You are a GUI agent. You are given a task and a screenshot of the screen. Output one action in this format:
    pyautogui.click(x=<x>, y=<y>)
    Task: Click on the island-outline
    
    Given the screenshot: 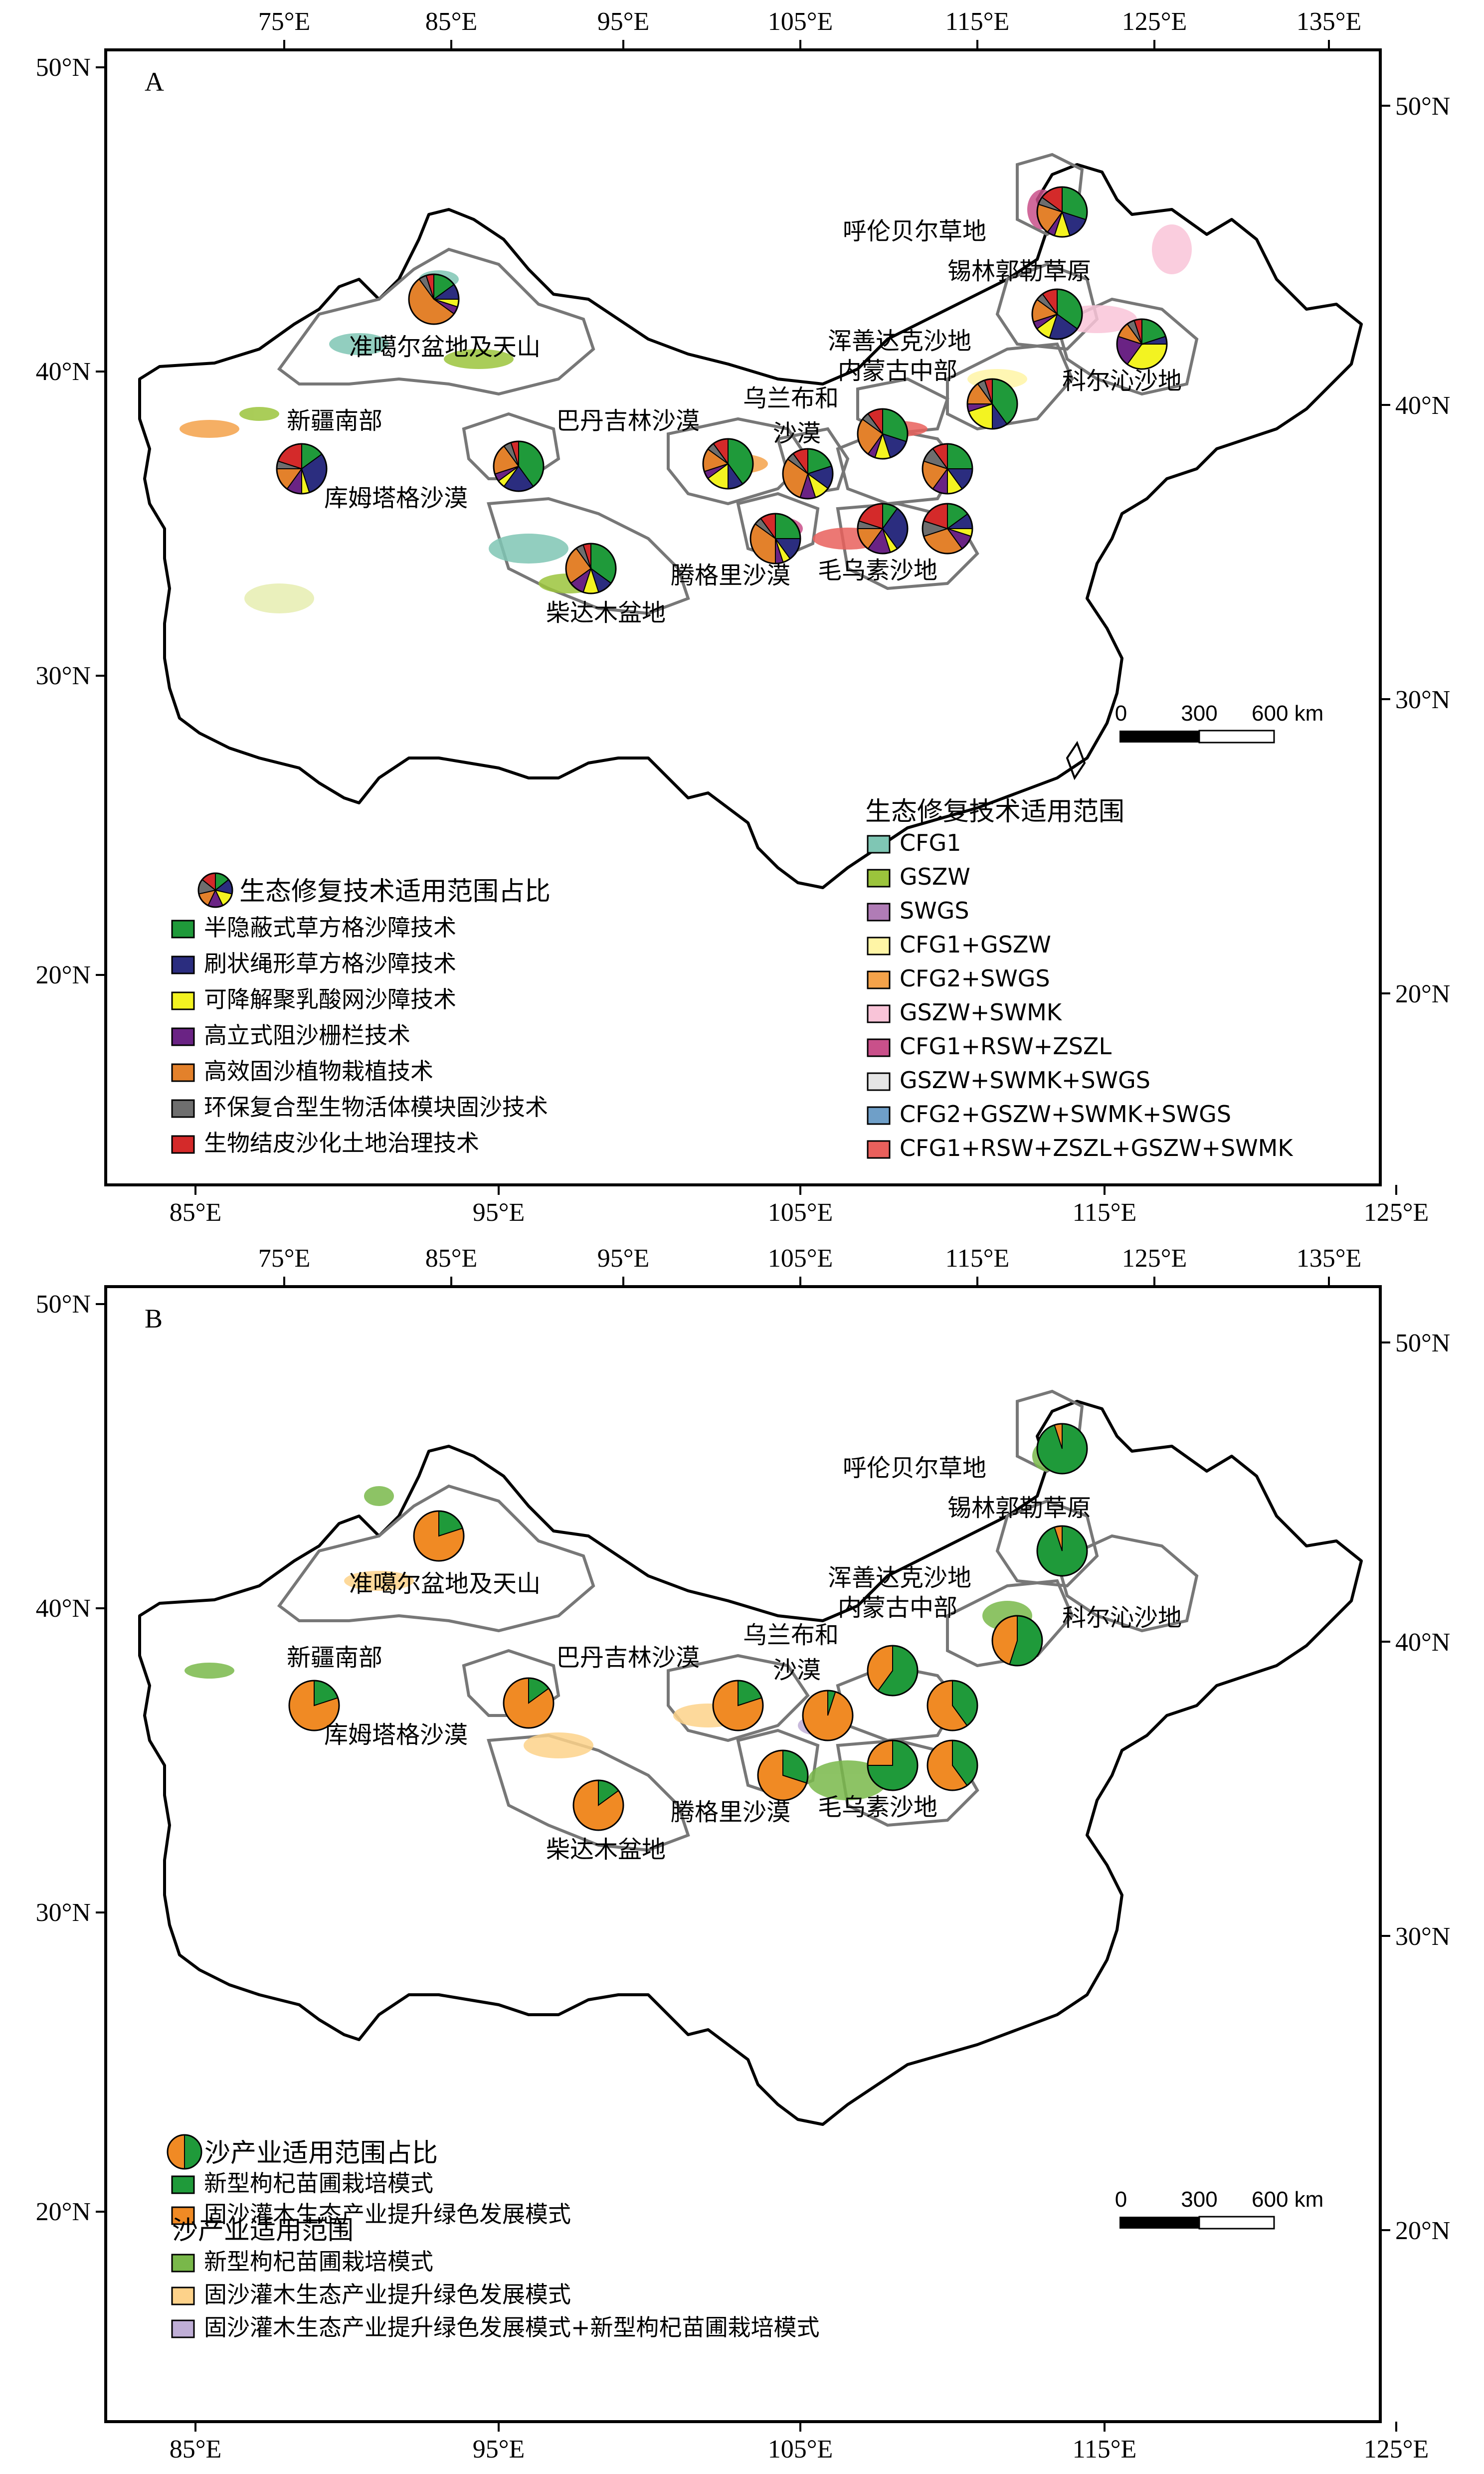 What is the action you would take?
    pyautogui.click(x=1076, y=760)
    